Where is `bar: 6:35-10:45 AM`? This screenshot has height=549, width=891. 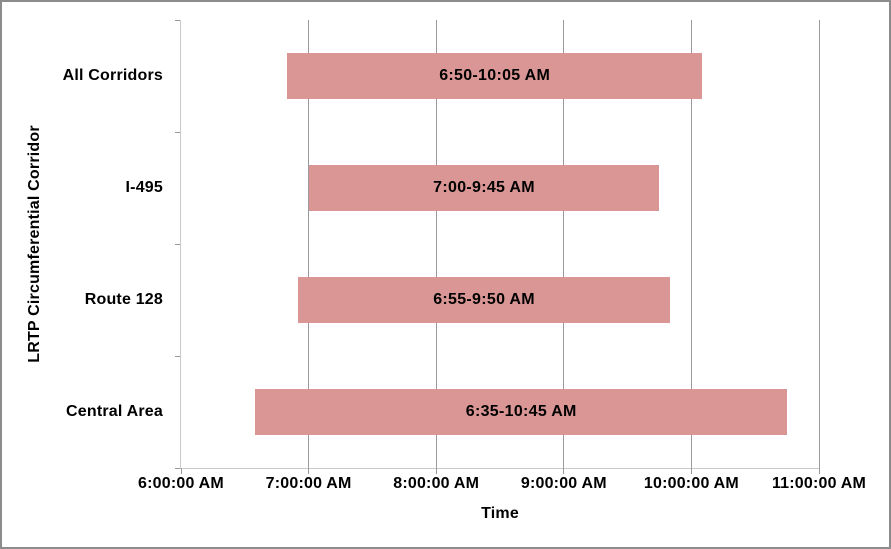
bar: 6:35-10:45 AM is located at coordinates (521, 412).